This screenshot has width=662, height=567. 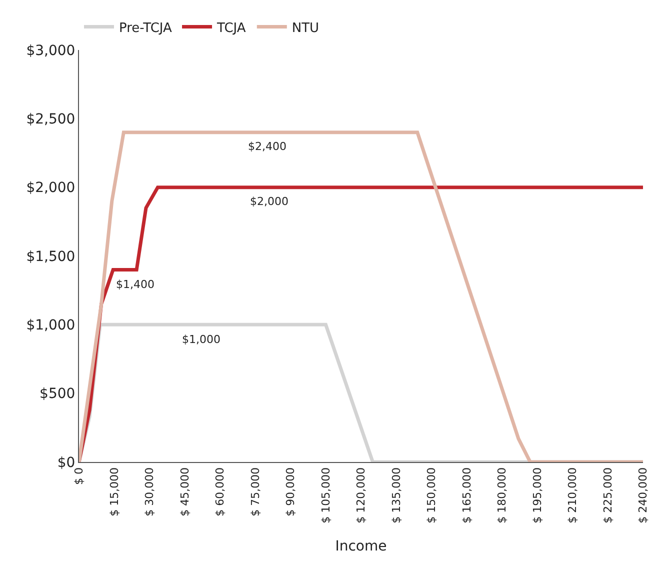 I want to click on x-tick-label: $ 30,000, so click(x=149, y=491).